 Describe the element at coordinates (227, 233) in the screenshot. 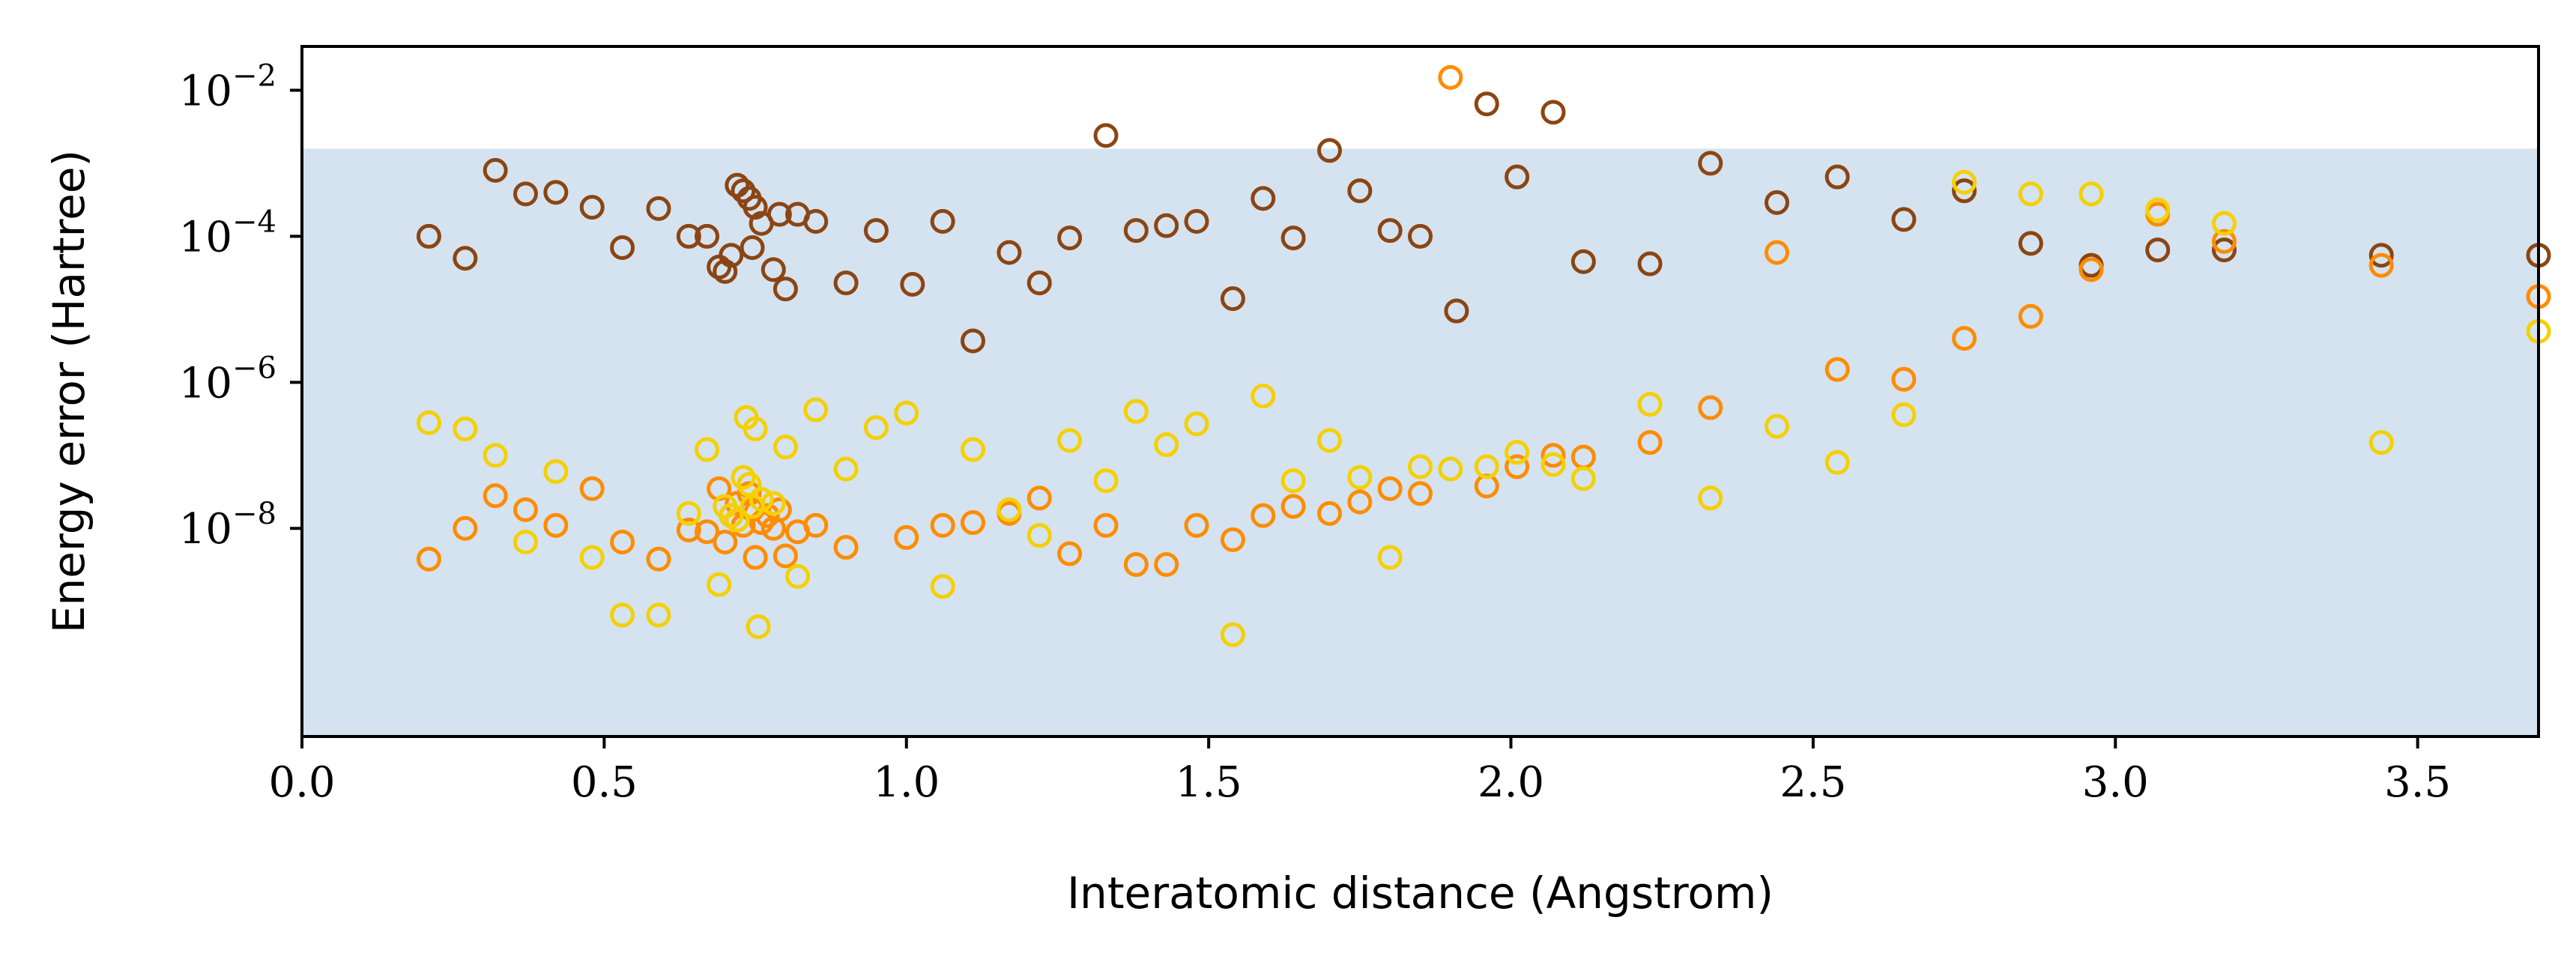

I see `y-tick-label: 10⁻⁴` at that location.